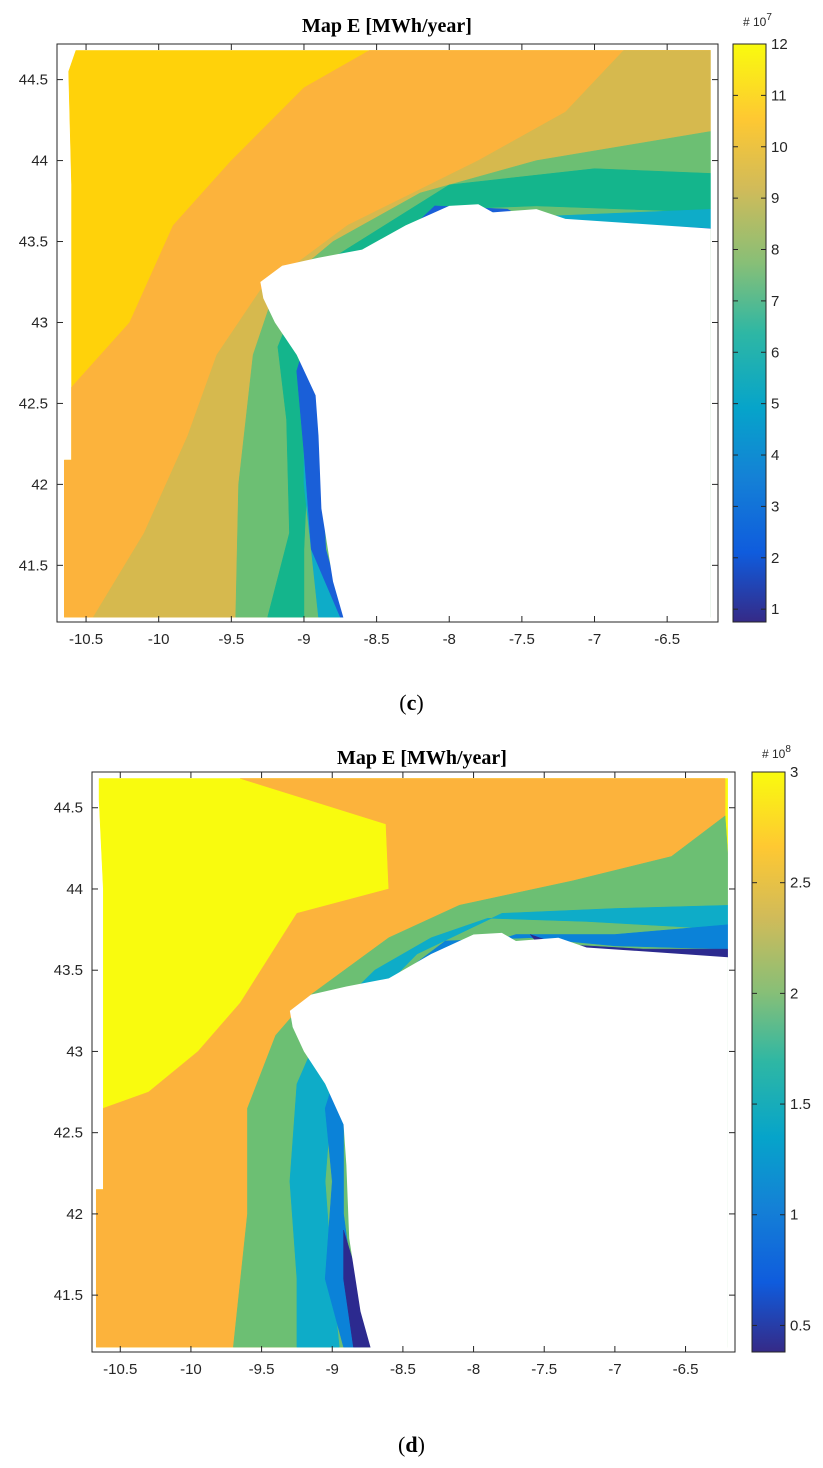 This screenshot has height=1468, width=823. What do you see at coordinates (779, 147) in the screenshot?
I see `colorbar-tick-label: 10` at bounding box center [779, 147].